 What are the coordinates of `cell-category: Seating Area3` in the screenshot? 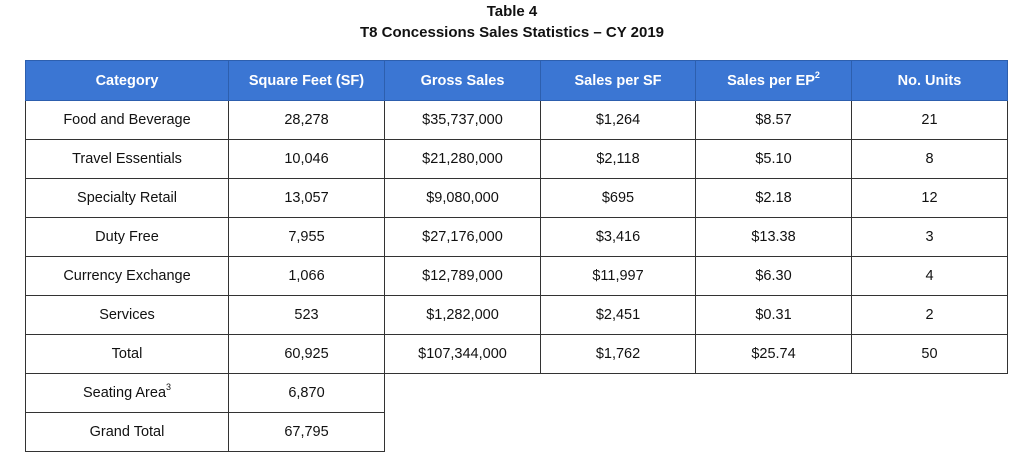 It's located at (127, 393).